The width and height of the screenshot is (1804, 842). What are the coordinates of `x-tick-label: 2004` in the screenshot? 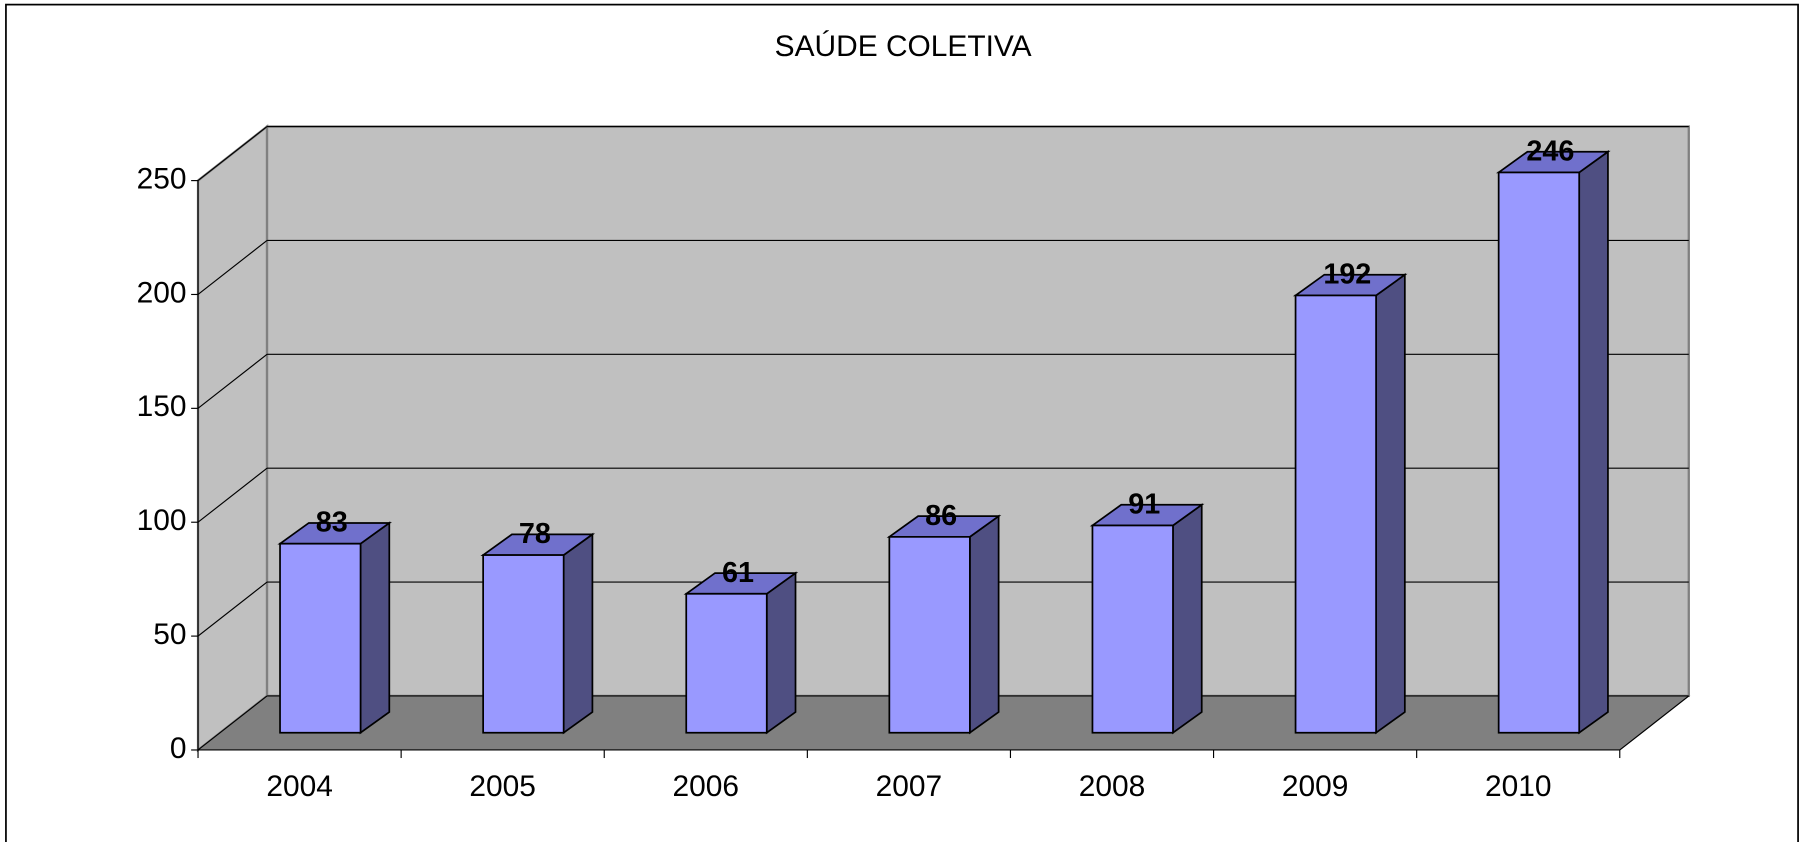 It's located at (299, 786).